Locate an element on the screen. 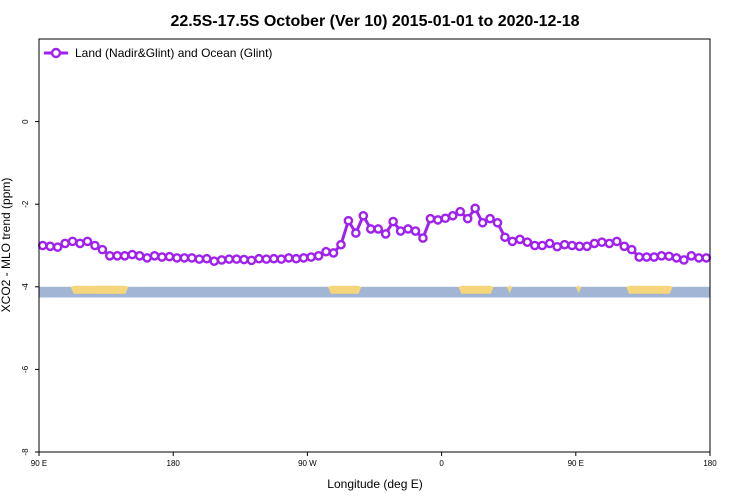  legend-marker is located at coordinates (56, 53).